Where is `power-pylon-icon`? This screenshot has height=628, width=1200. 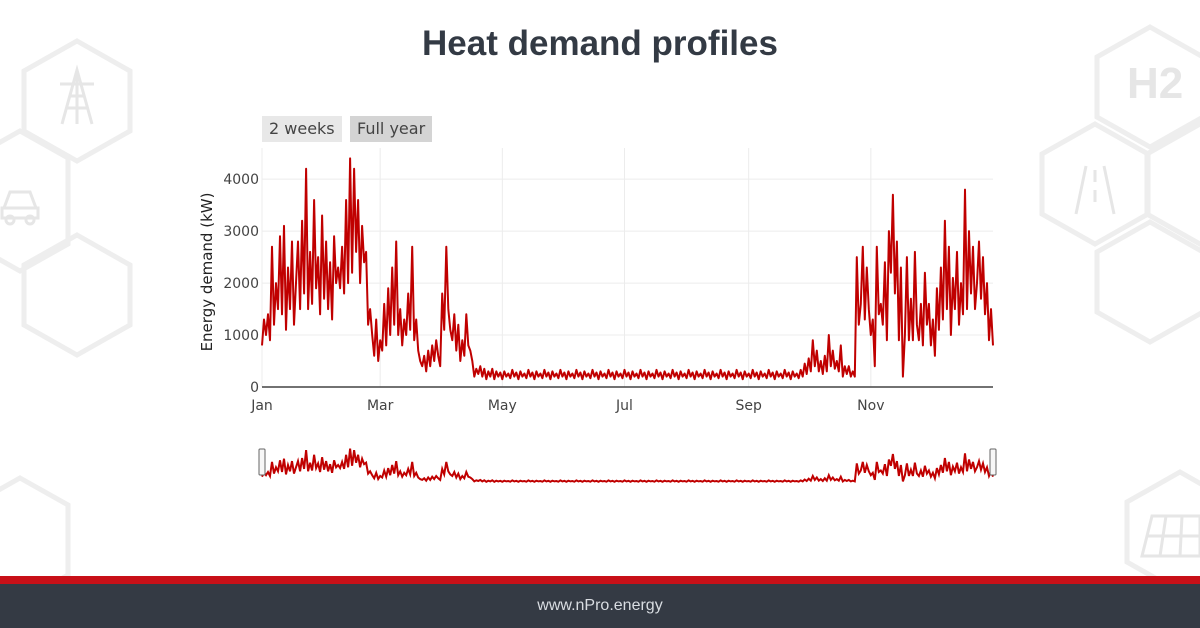
power-pylon-icon is located at coordinates (77, 94).